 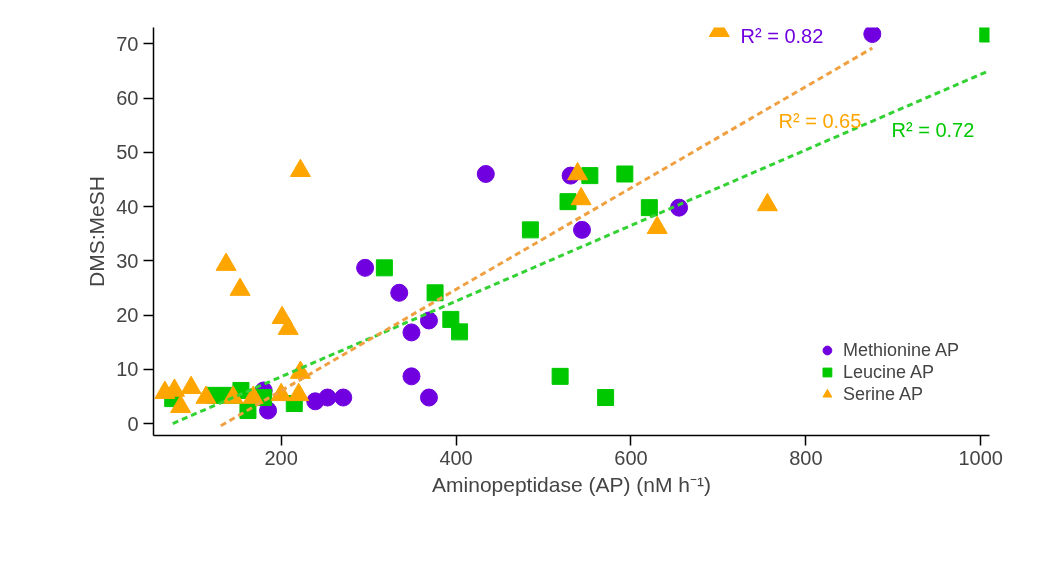 What do you see at coordinates (631, 457) in the screenshot?
I see `x-tick-label: 600` at bounding box center [631, 457].